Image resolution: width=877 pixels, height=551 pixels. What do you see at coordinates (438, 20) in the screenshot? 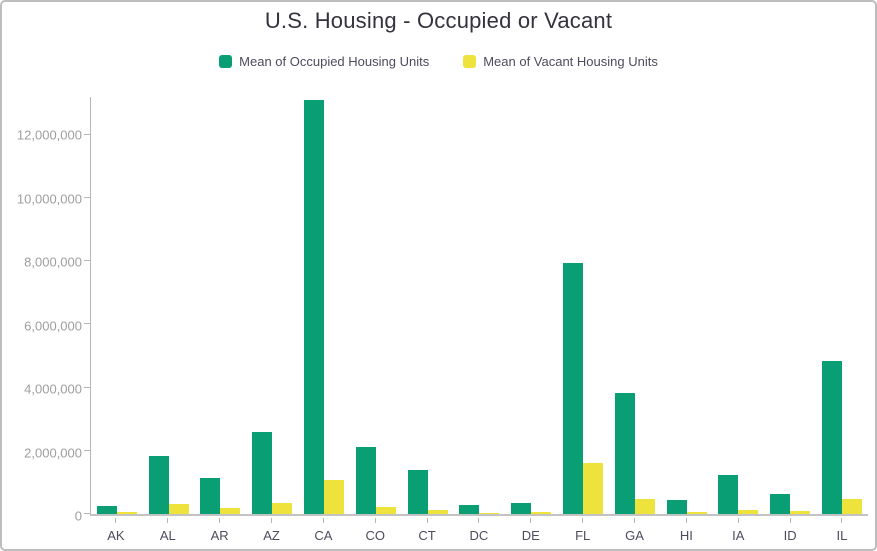
I see `chart-title: U.S. Housing - Occupied or Vacant` at bounding box center [438, 20].